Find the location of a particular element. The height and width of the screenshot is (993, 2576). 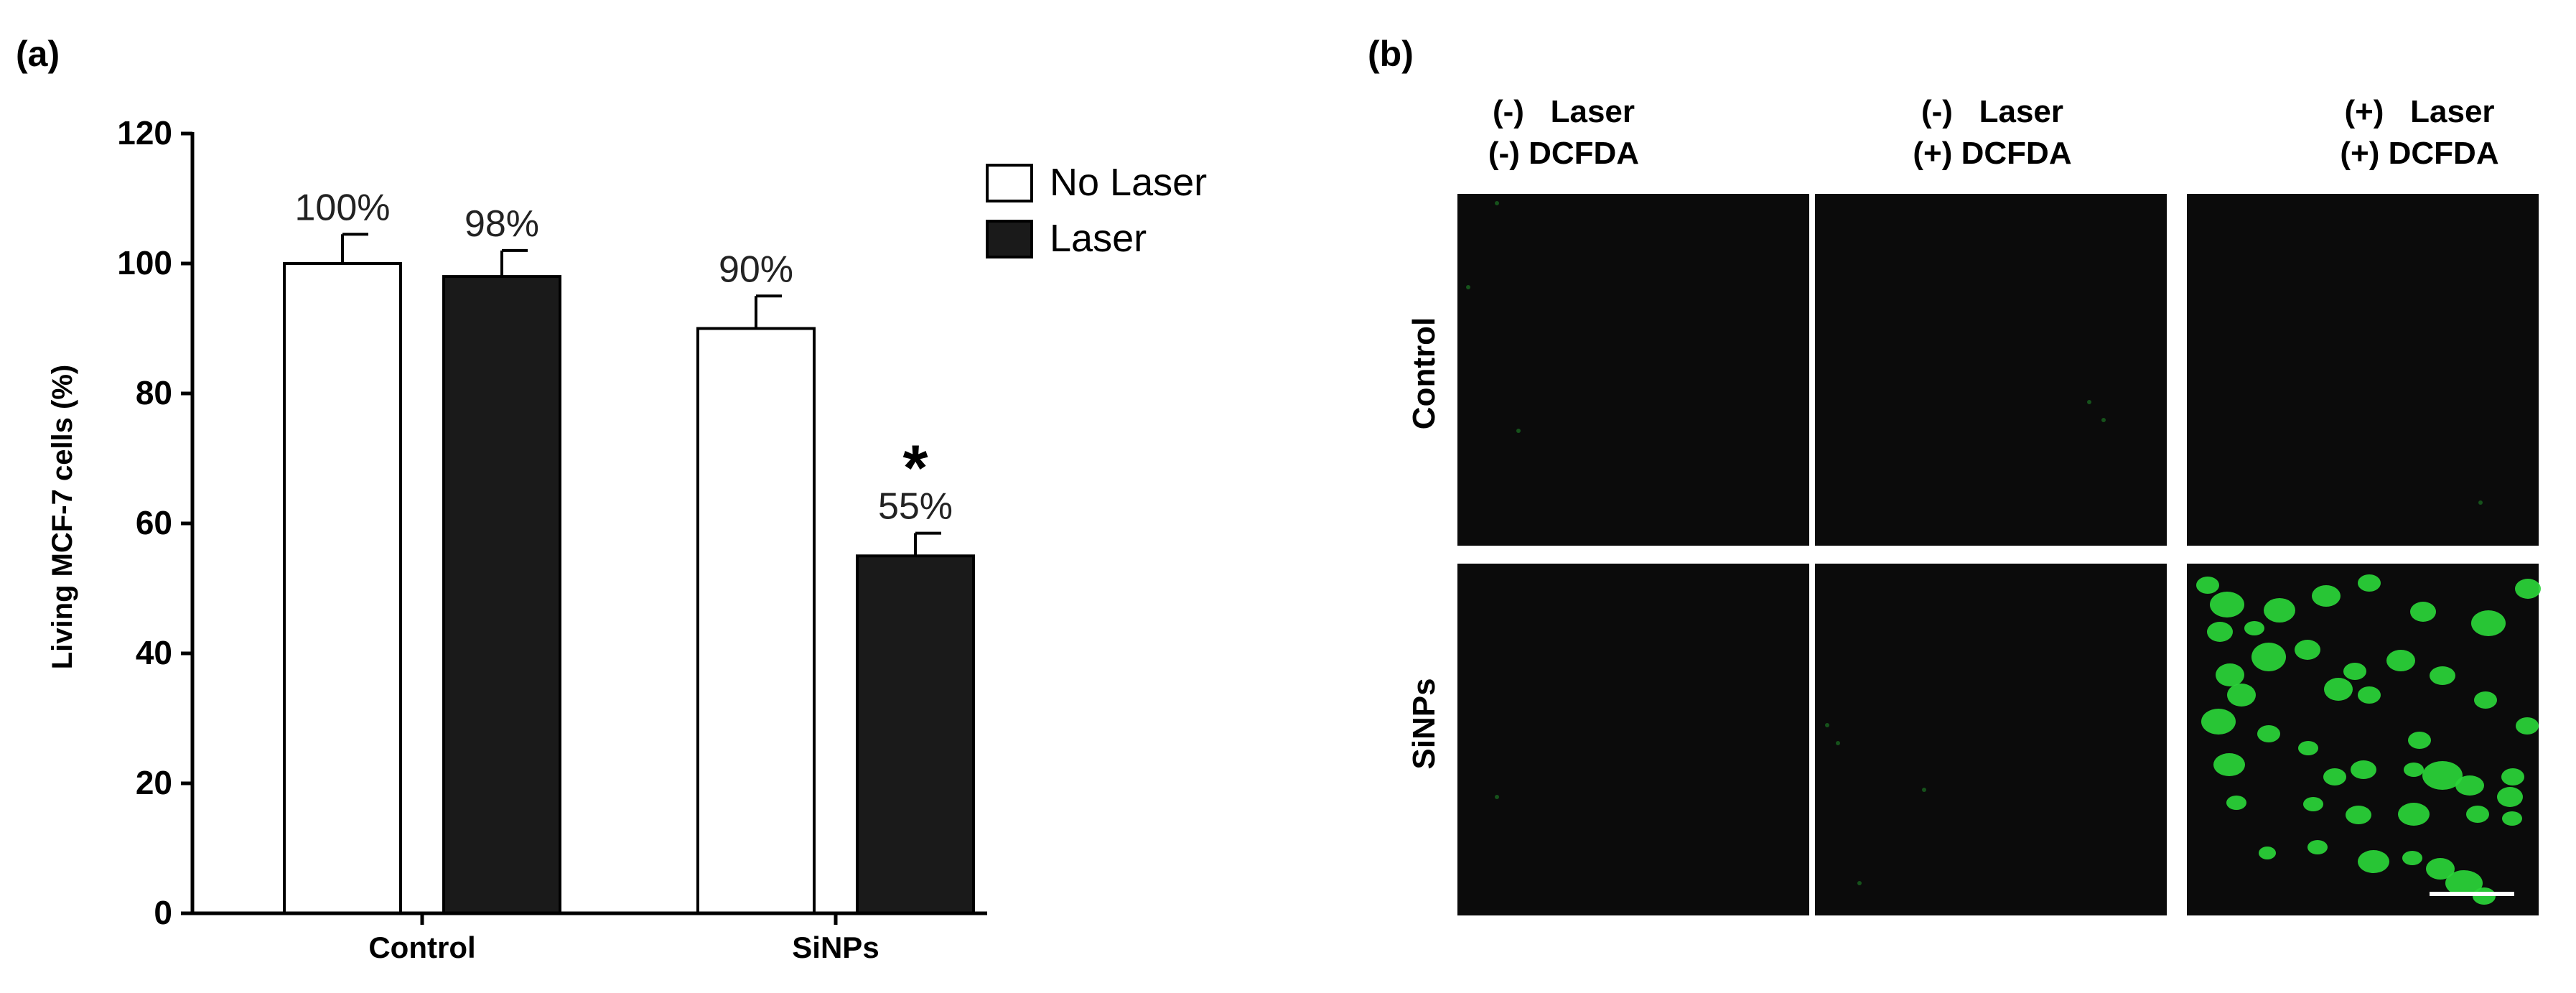

y-axis-label: Living MCF-7 cells (%) is located at coordinates (62, 517).